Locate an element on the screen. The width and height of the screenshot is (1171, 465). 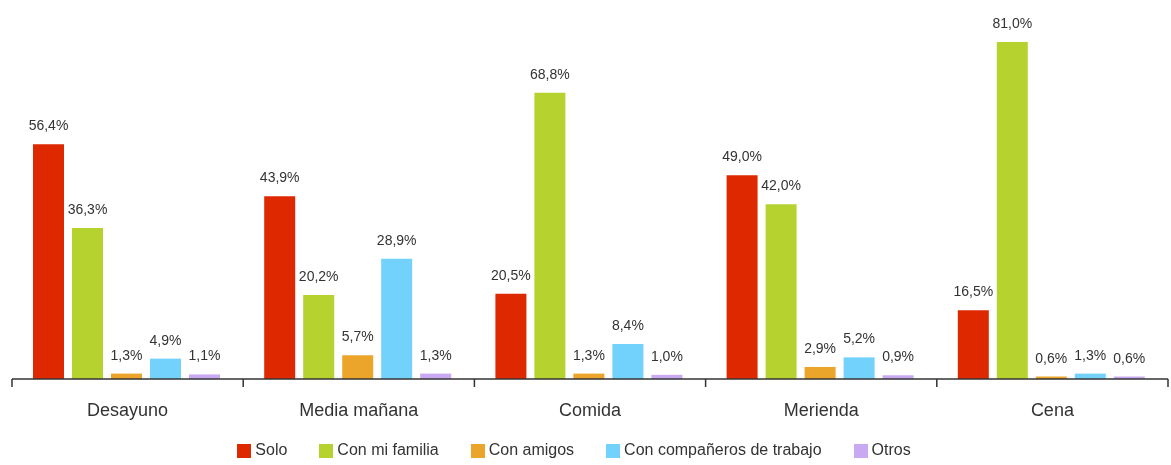
data-label: 4,9% is located at coordinates (165, 339).